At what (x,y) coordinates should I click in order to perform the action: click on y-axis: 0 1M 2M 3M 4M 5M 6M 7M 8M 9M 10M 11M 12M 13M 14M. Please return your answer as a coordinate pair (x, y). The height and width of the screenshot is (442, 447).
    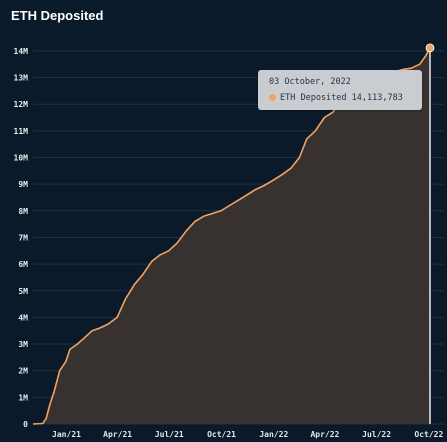
    Looking at the image, I should click on (21, 238).